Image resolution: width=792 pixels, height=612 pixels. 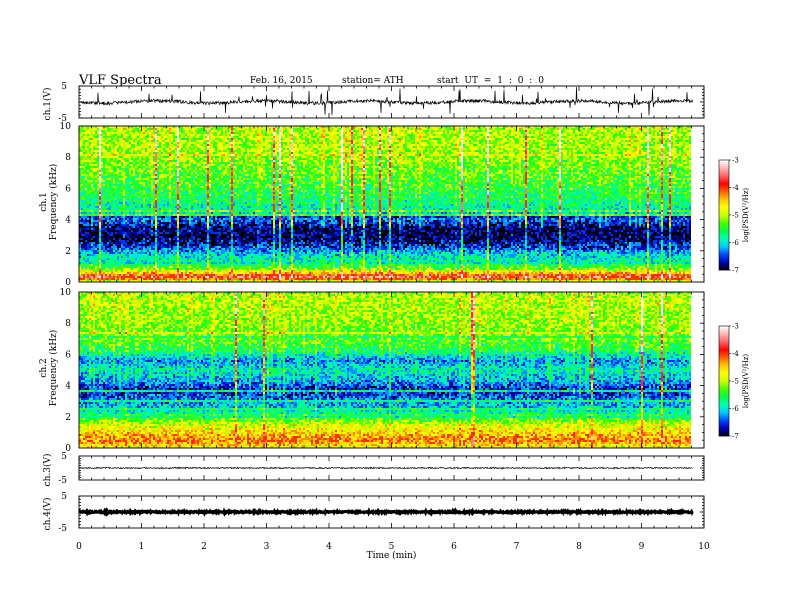 What do you see at coordinates (373, 81) in the screenshot?
I see `station-label: station= ATH` at bounding box center [373, 81].